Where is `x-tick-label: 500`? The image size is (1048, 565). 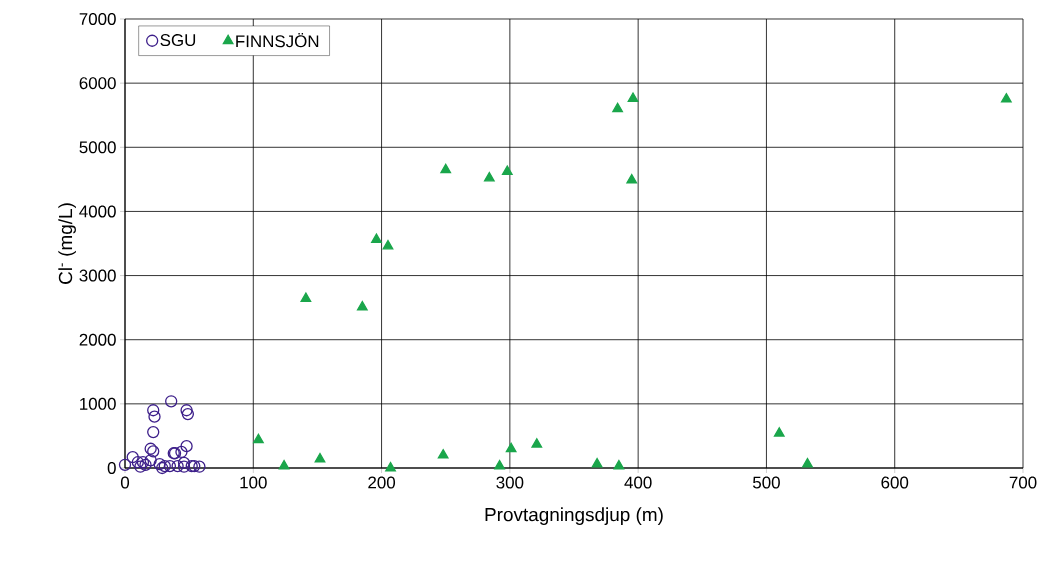 x-tick-label: 500 is located at coordinates (766, 482).